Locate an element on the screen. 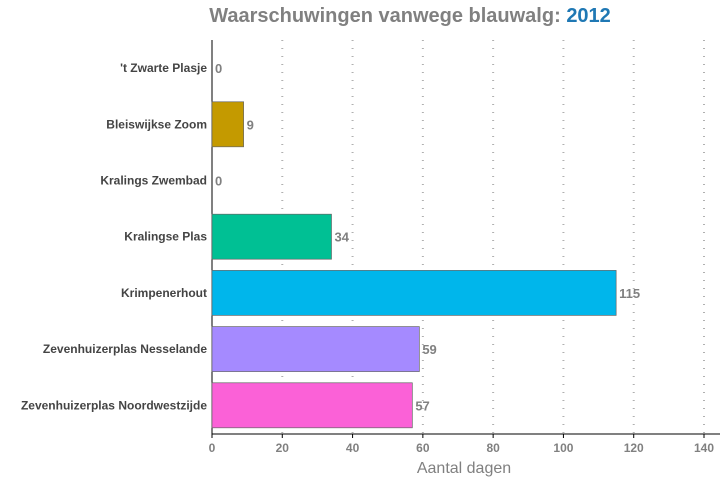 This screenshot has width=720, height=480. value-label: 115 is located at coordinates (629, 293).